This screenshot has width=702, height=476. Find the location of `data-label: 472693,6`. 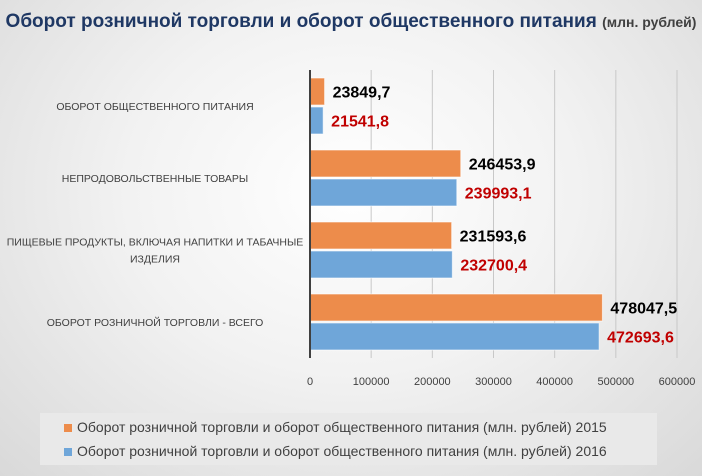

data-label: 472693,6 is located at coordinates (640, 338).